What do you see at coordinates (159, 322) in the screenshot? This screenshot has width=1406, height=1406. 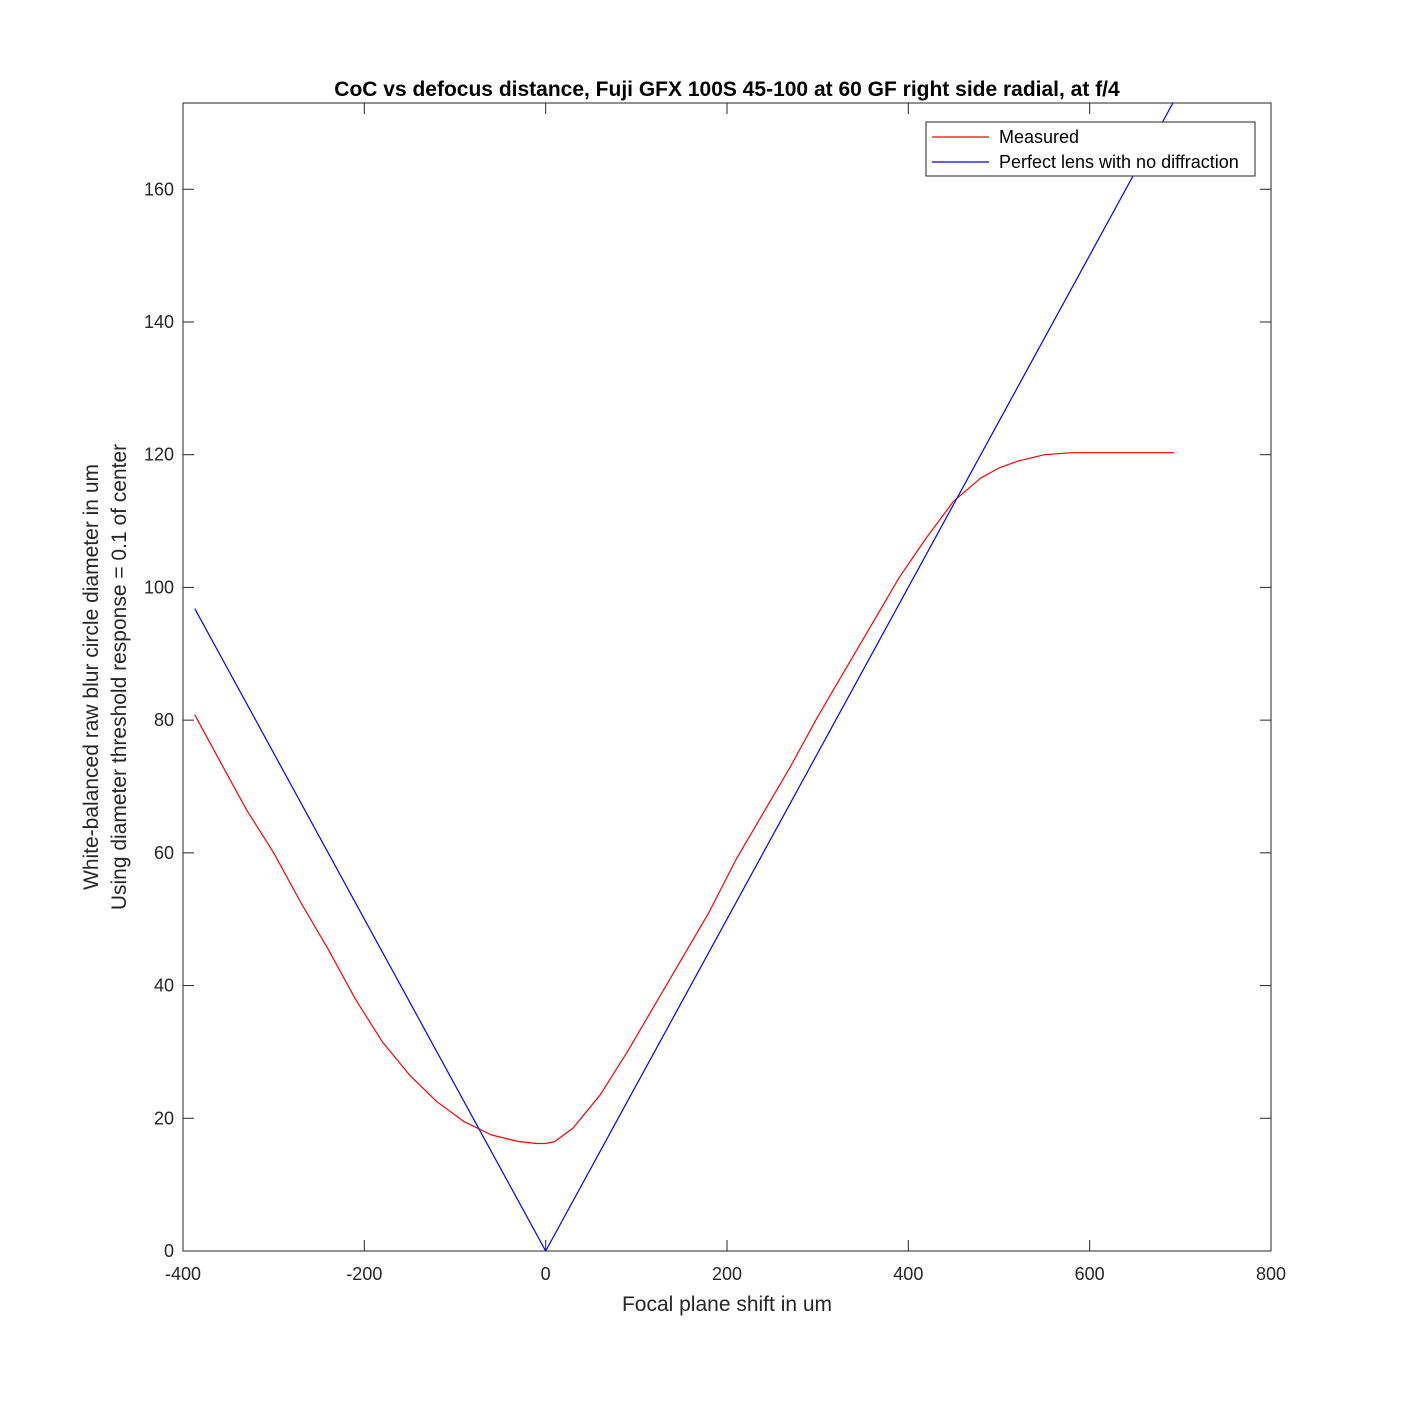 I see `y-tick-label: 140` at bounding box center [159, 322].